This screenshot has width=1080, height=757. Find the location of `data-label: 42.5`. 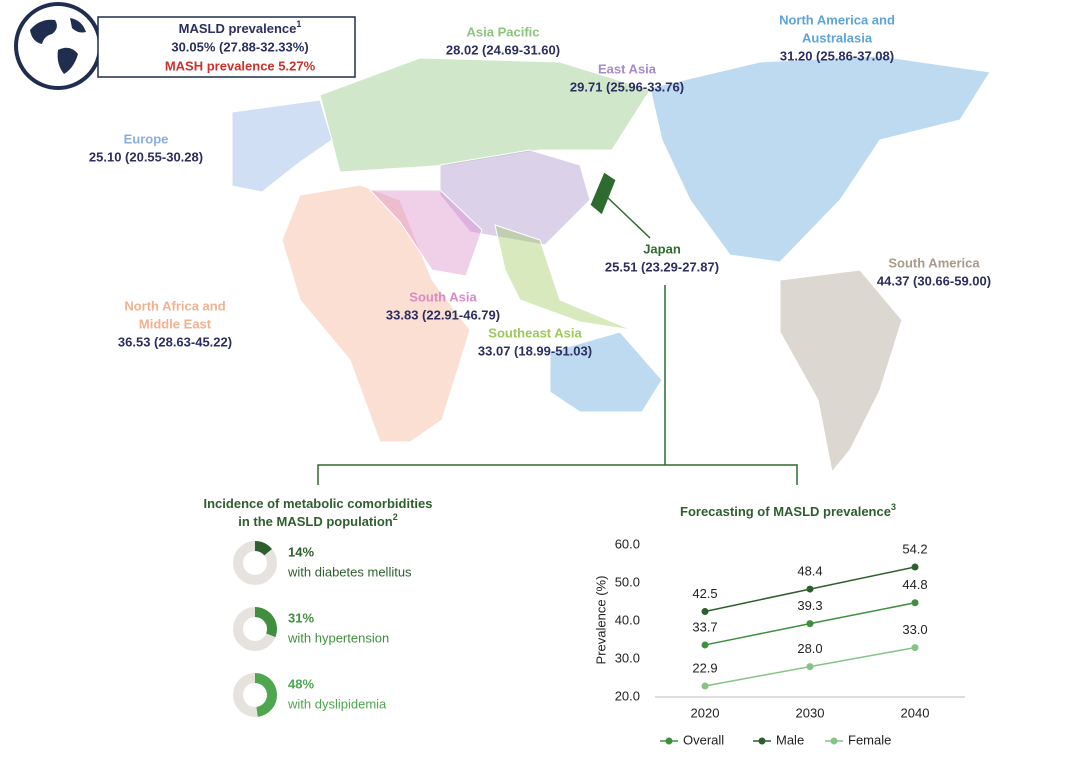

data-label: 42.5 is located at coordinates (704, 593).